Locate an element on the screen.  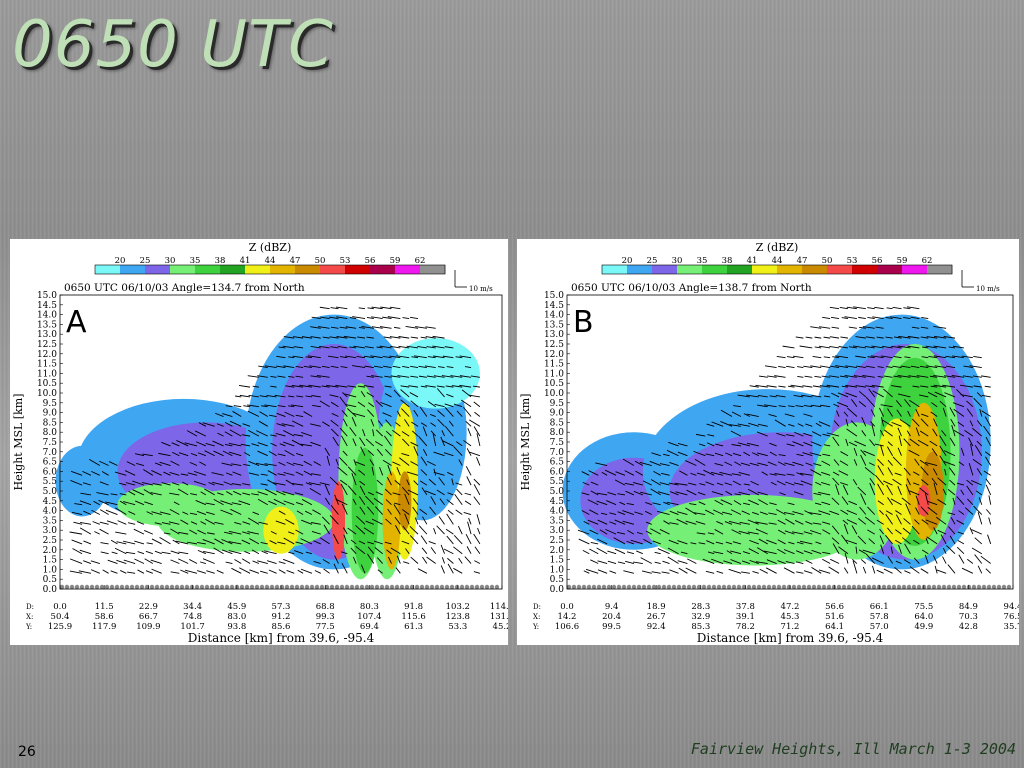
x-table-value: 84.9 is located at coordinates (968, 607).